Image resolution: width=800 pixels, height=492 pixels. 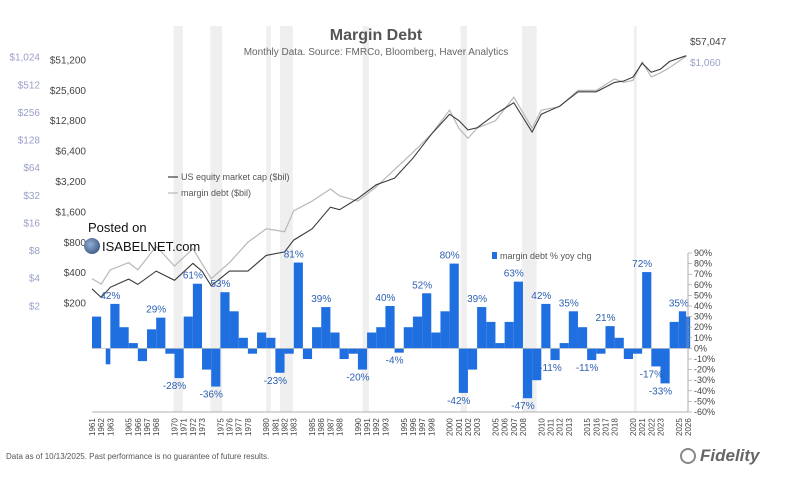 What do you see at coordinates (335, 340) in the screenshot?
I see `yoy-bar-1987` at bounding box center [335, 340].